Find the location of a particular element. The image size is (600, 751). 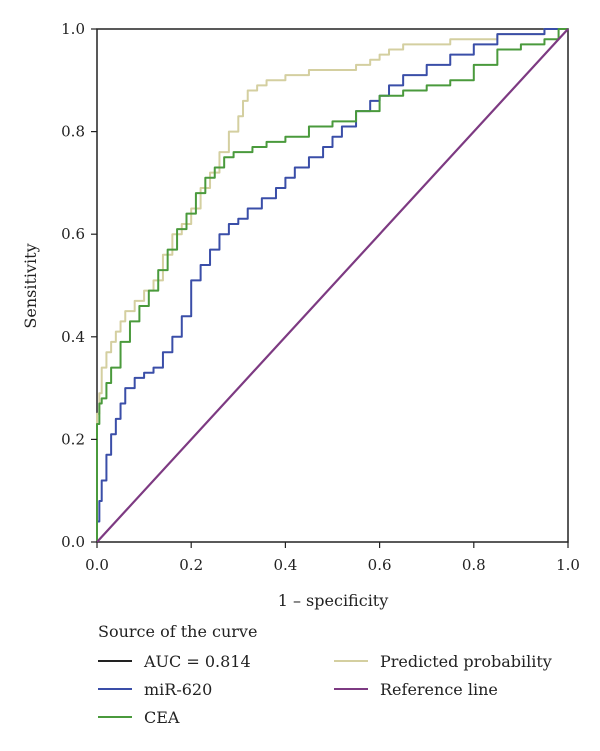

legend-label-auc: AUC = 0.814 is located at coordinates (197, 661).